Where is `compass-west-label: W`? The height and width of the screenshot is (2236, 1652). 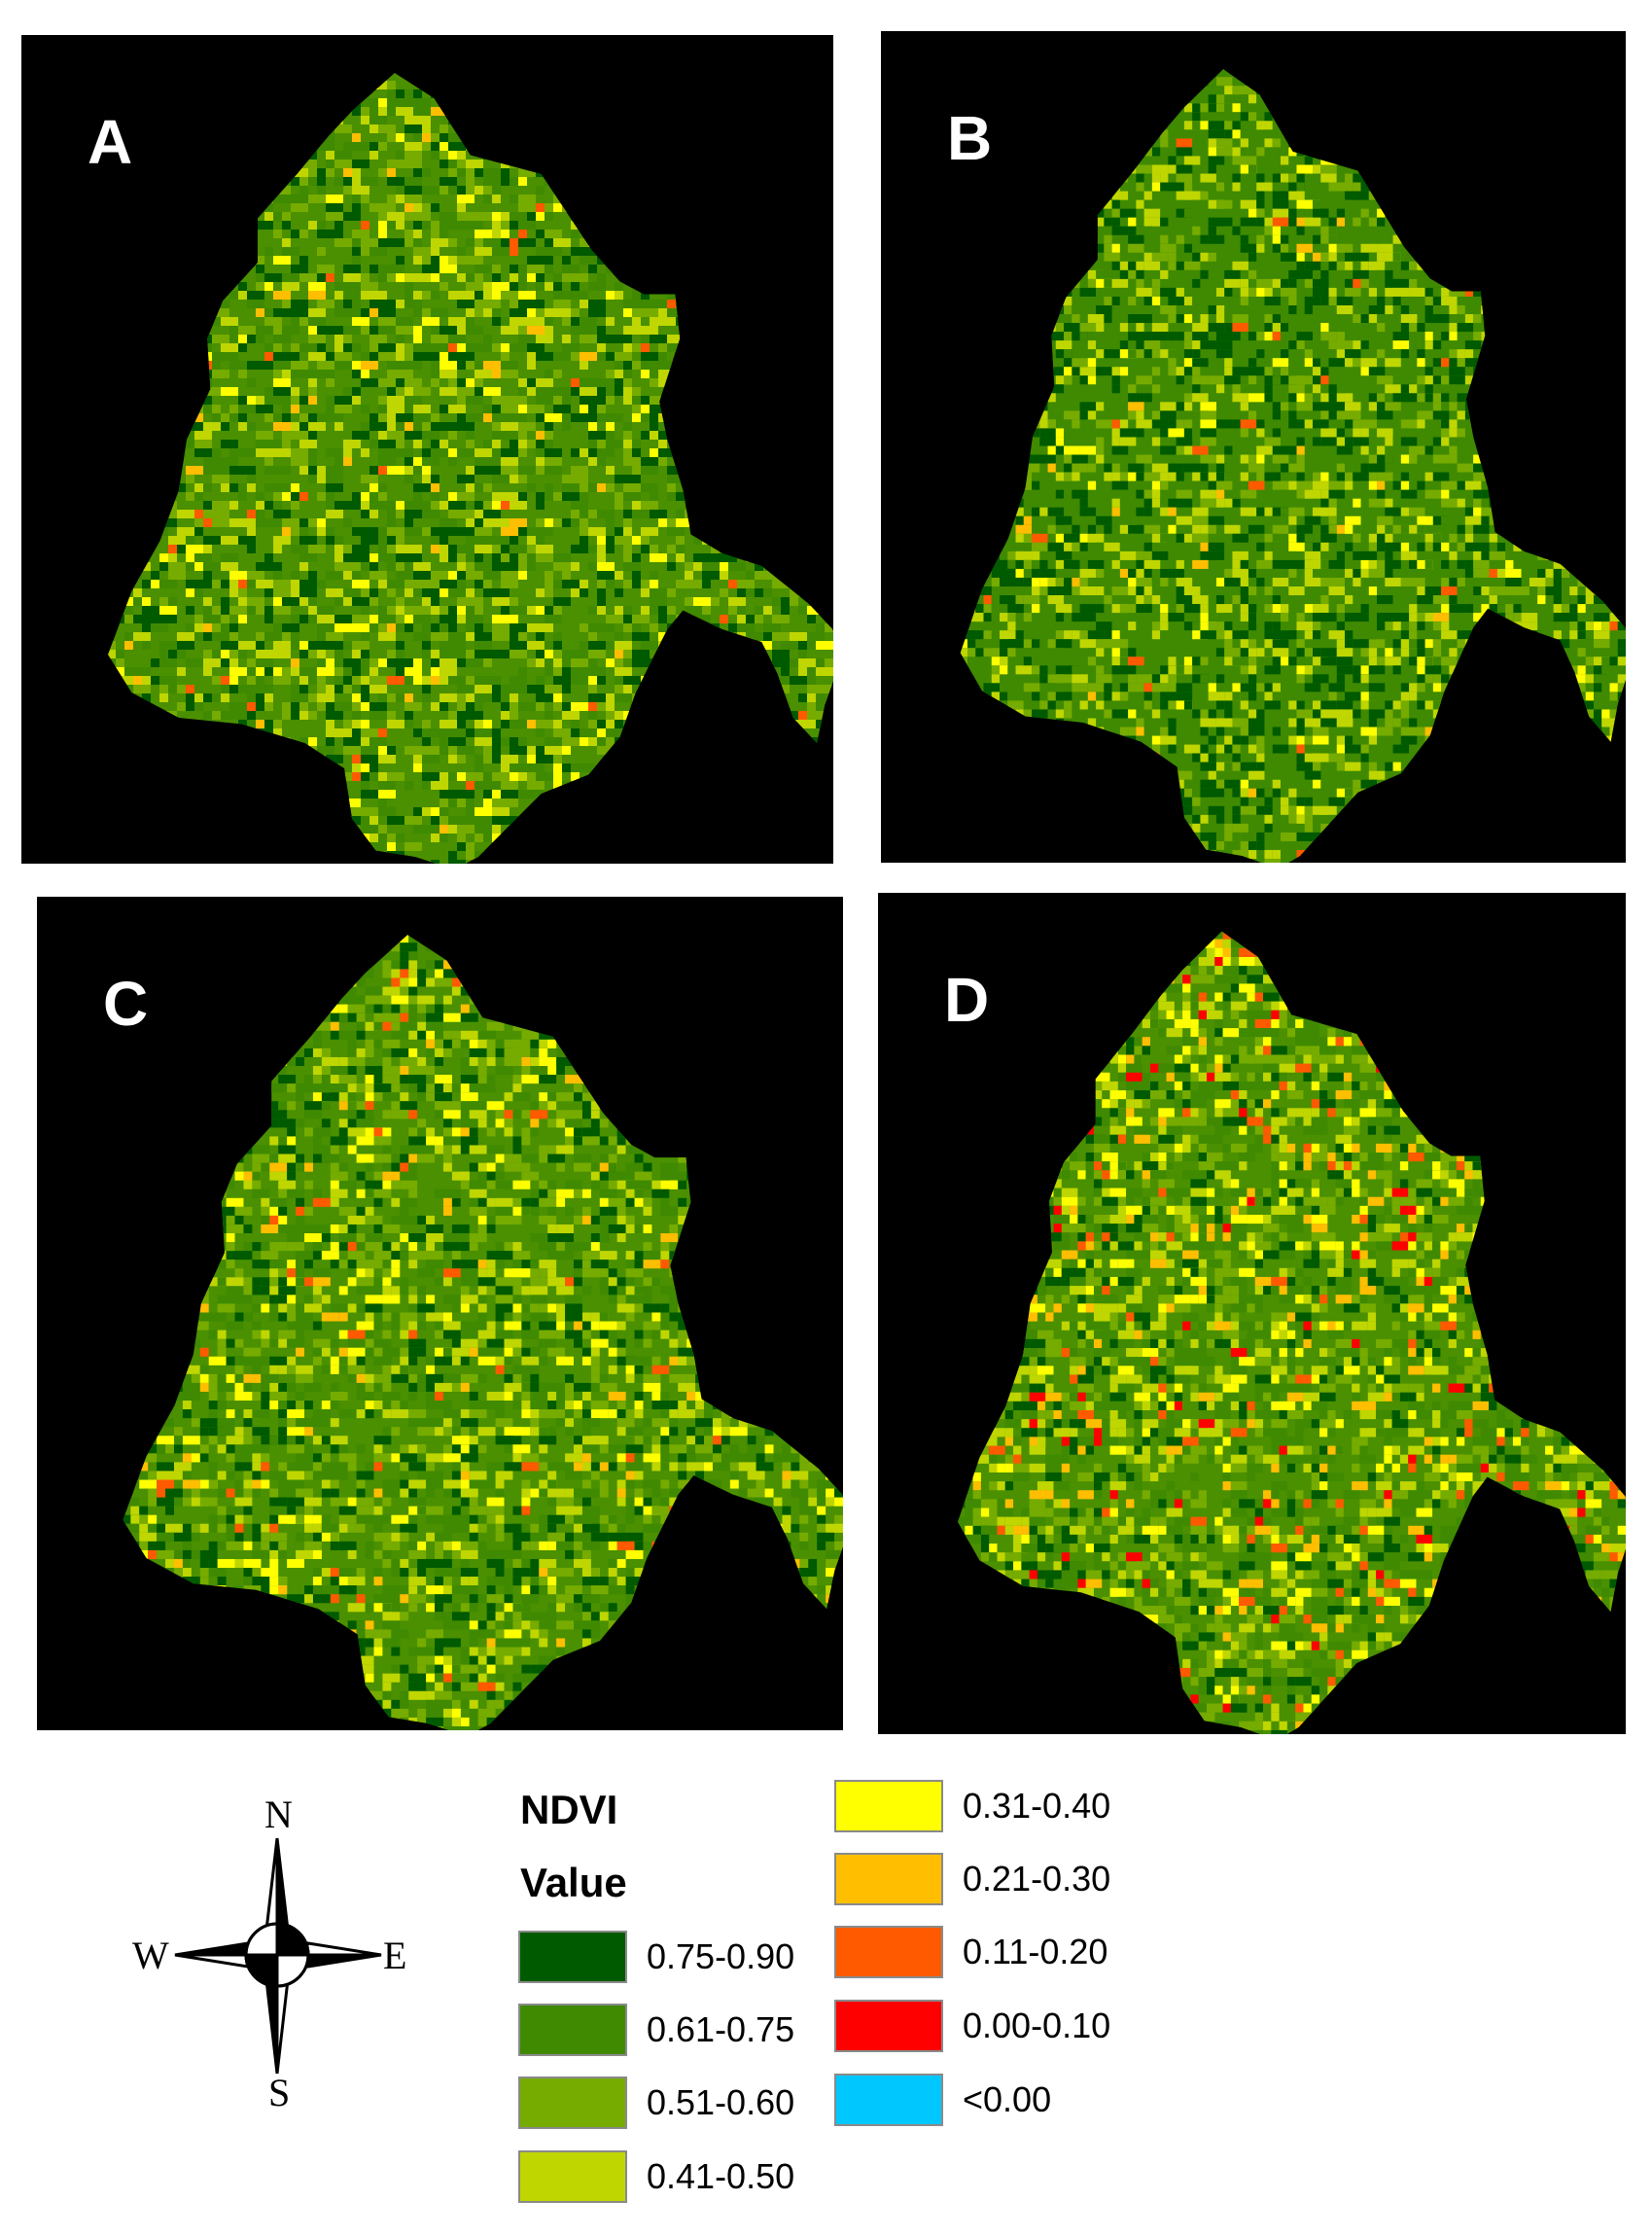 compass-west-label: W is located at coordinates (150, 1956).